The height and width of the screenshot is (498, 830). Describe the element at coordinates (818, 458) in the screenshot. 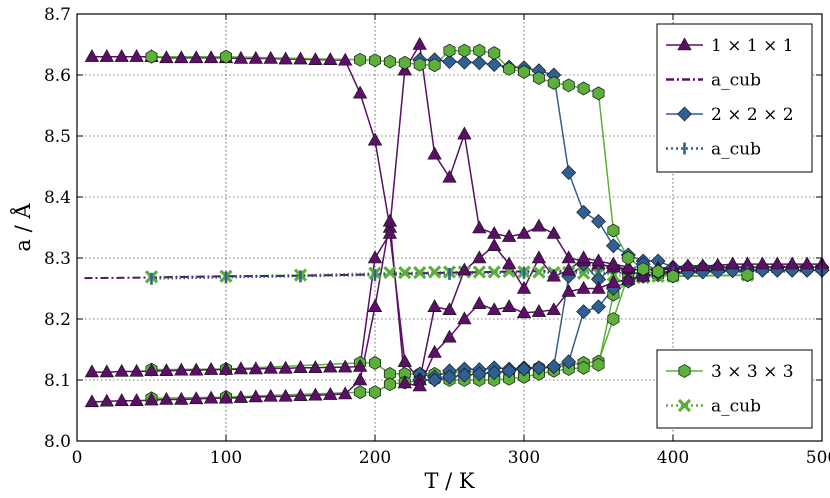

I see `x-tick-label: 500` at that location.